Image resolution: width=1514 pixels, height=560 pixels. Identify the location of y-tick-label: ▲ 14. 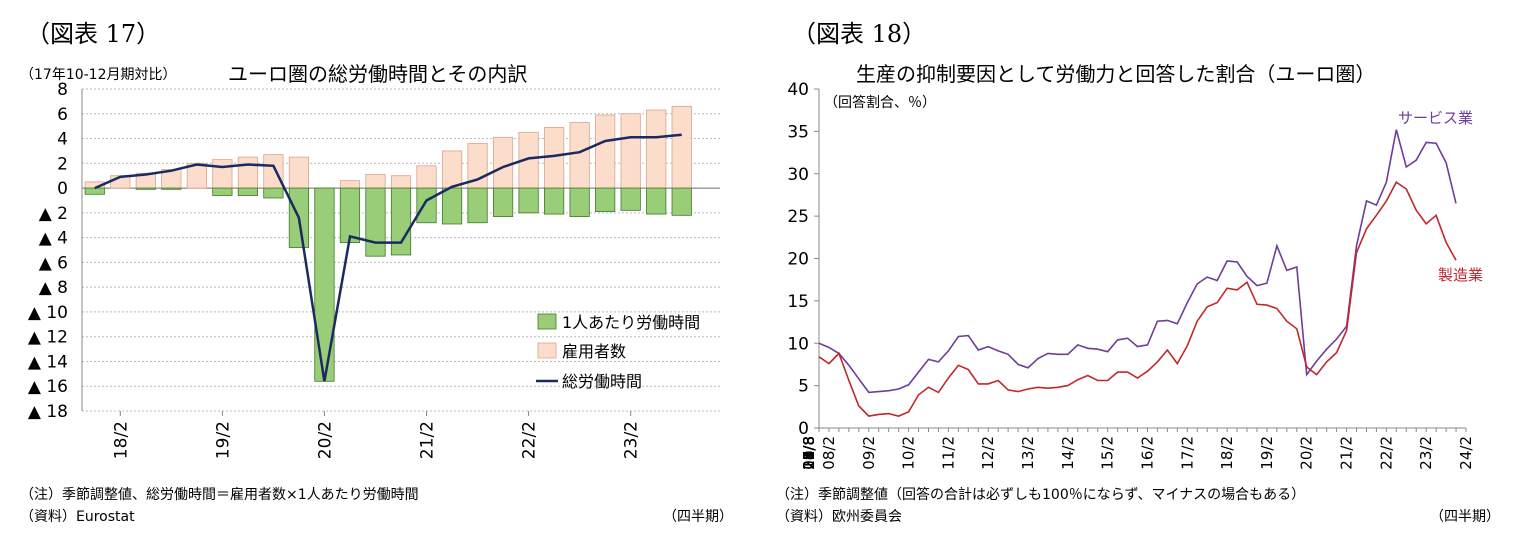
(48, 362).